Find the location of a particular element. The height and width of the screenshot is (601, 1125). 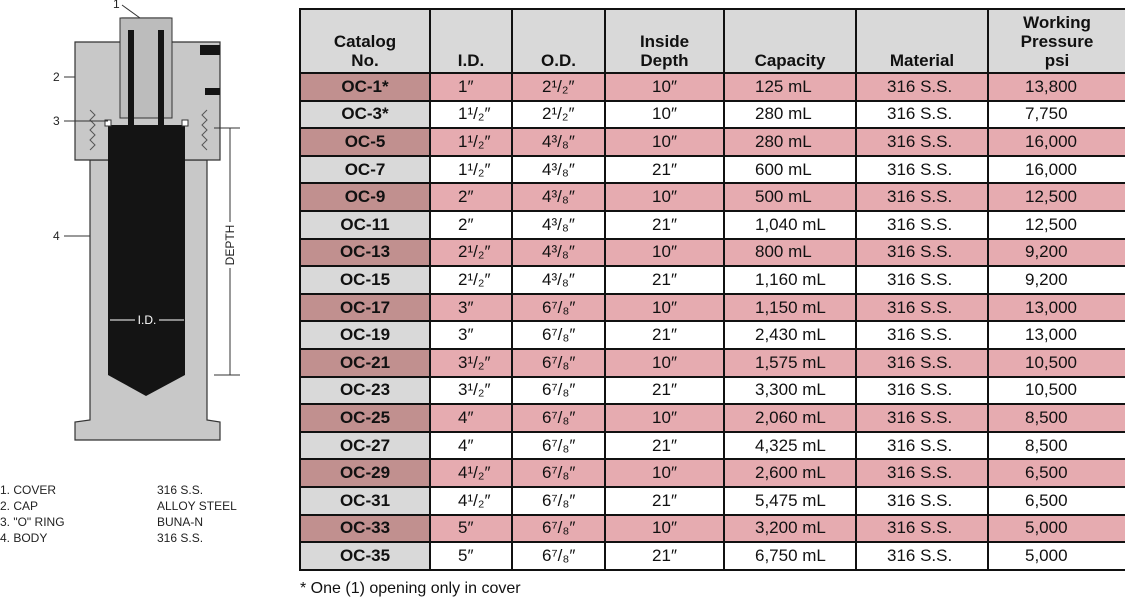

table-row: OC-23 3¹/₂″ 6⁷/₈″ 21″ 3,300 mL 316 S.S. 10,500 is located at coordinates (712, 390).